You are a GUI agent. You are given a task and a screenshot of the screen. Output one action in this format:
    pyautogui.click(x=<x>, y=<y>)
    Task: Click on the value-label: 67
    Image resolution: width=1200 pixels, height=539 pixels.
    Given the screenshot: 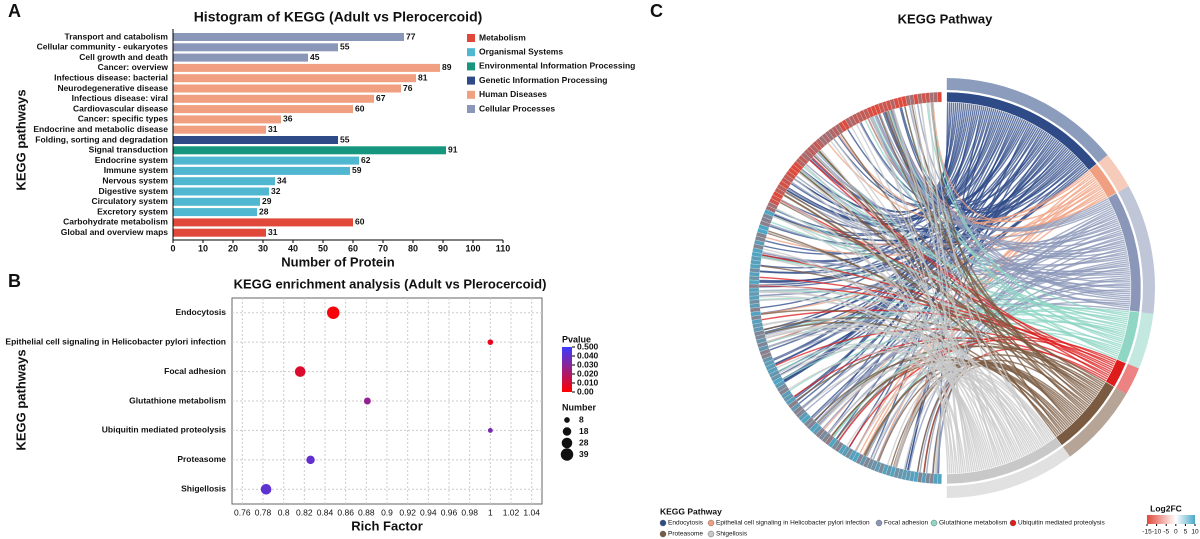 What is the action you would take?
    pyautogui.click(x=381, y=98)
    